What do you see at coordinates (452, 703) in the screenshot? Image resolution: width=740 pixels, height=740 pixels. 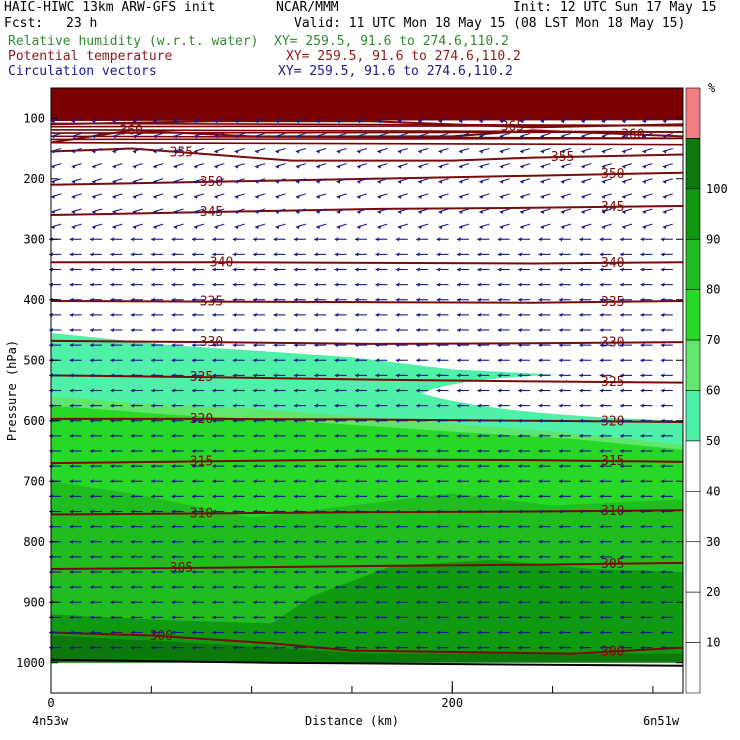 I see `x-tick-label: 200` at bounding box center [452, 703].